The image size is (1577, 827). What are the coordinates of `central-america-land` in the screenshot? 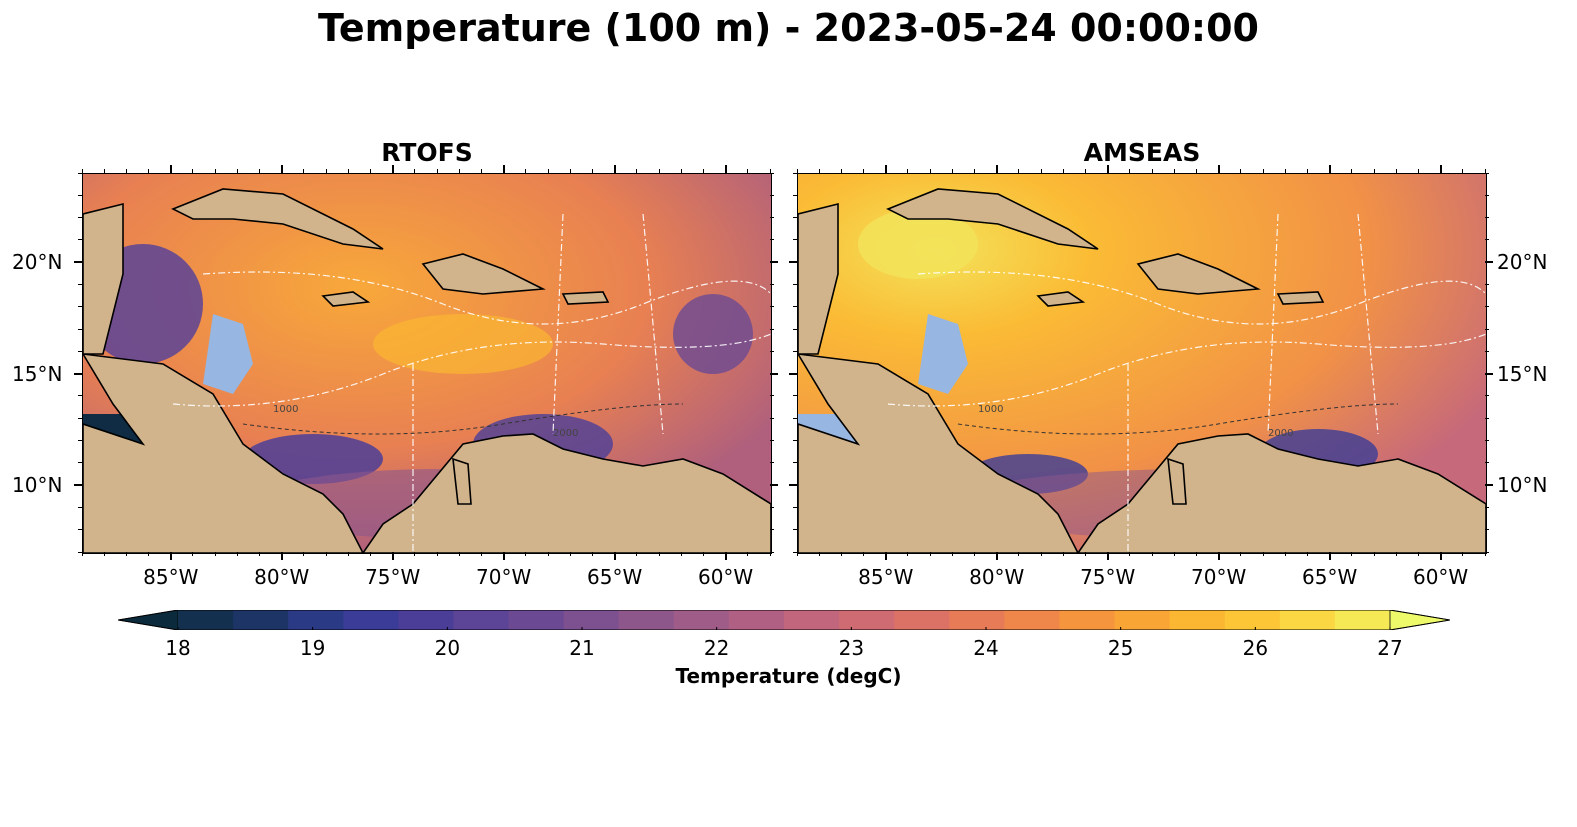 It's located at (223, 453).